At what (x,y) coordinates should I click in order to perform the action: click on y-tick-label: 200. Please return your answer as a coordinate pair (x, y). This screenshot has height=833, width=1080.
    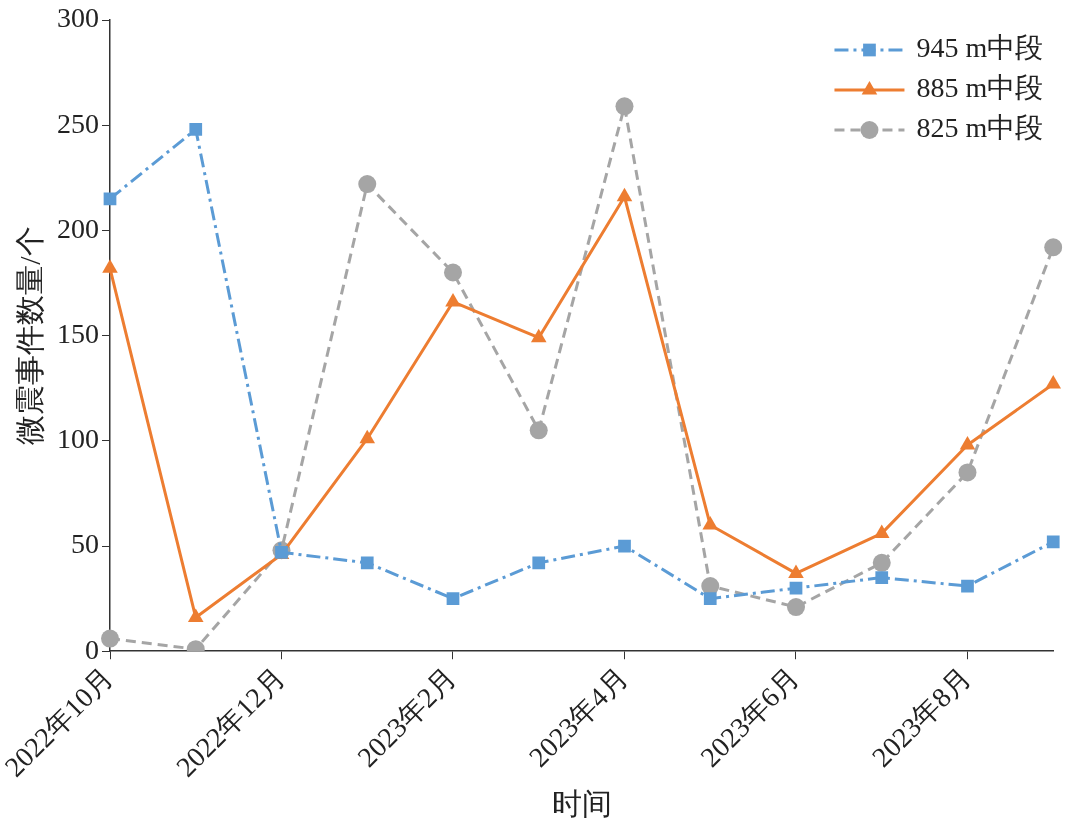
    Looking at the image, I should click on (78, 228).